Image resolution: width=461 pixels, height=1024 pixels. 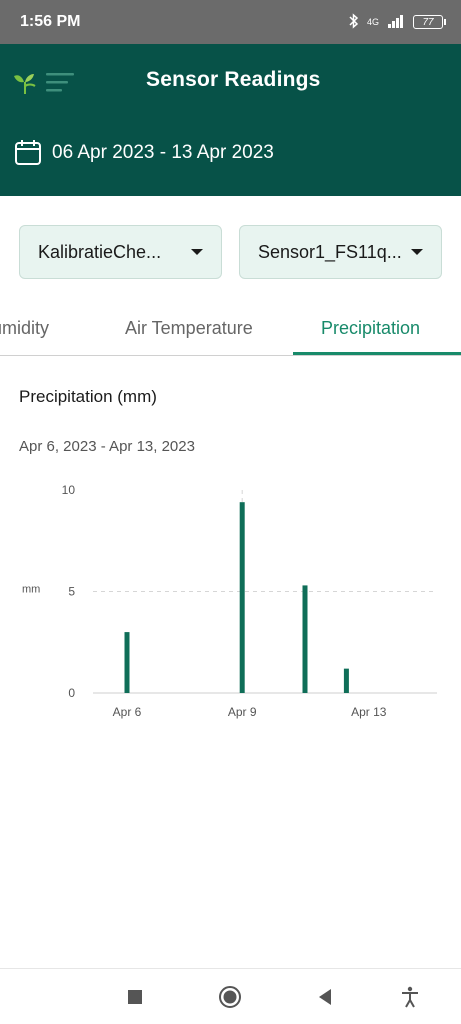 What do you see at coordinates (230, 22) in the screenshot?
I see `status-bar: 1:56 PM 4G 77` at bounding box center [230, 22].